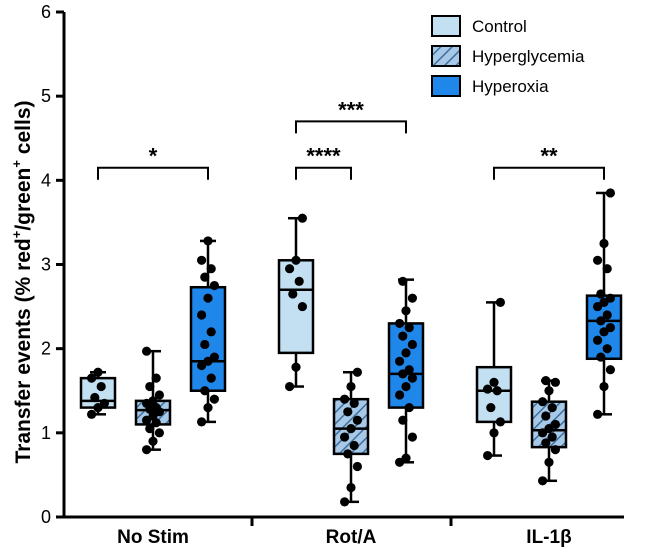  I want to click on significance-bracket: **, so click(549, 162).